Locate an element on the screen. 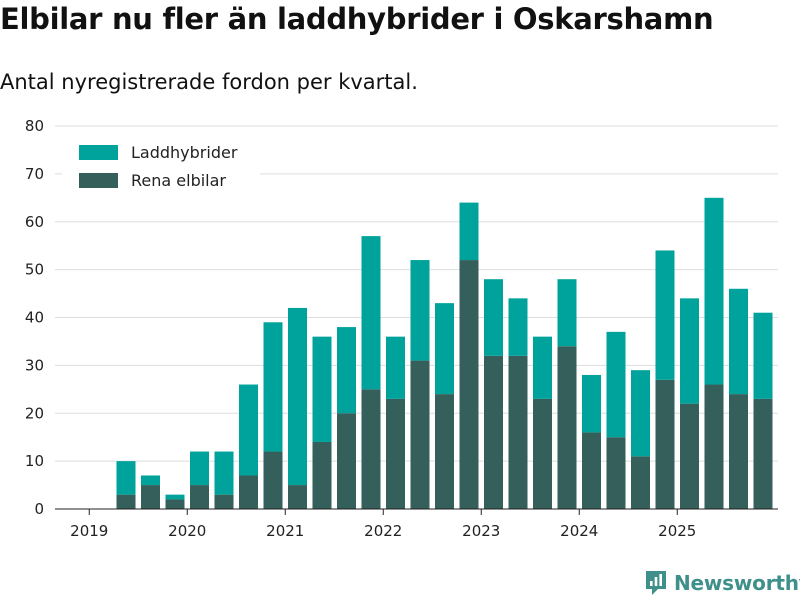 This screenshot has height=600, width=800. x-tick-label: 2025 is located at coordinates (677, 531).